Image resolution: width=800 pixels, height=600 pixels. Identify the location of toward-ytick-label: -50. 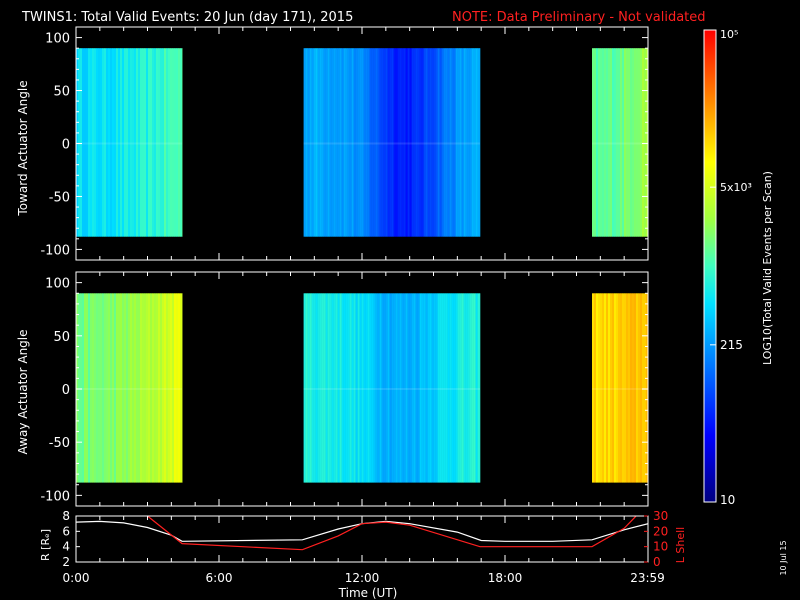
(59, 197).